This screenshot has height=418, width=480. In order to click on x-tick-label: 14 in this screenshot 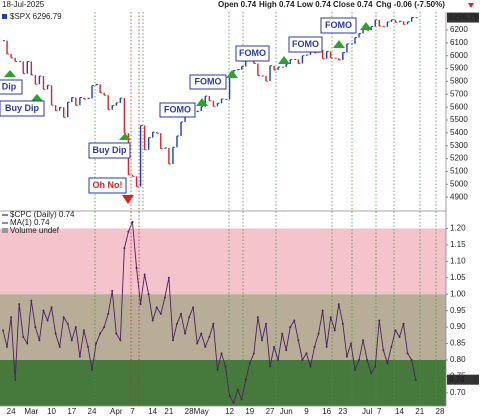, I will do `click(152, 411)`.